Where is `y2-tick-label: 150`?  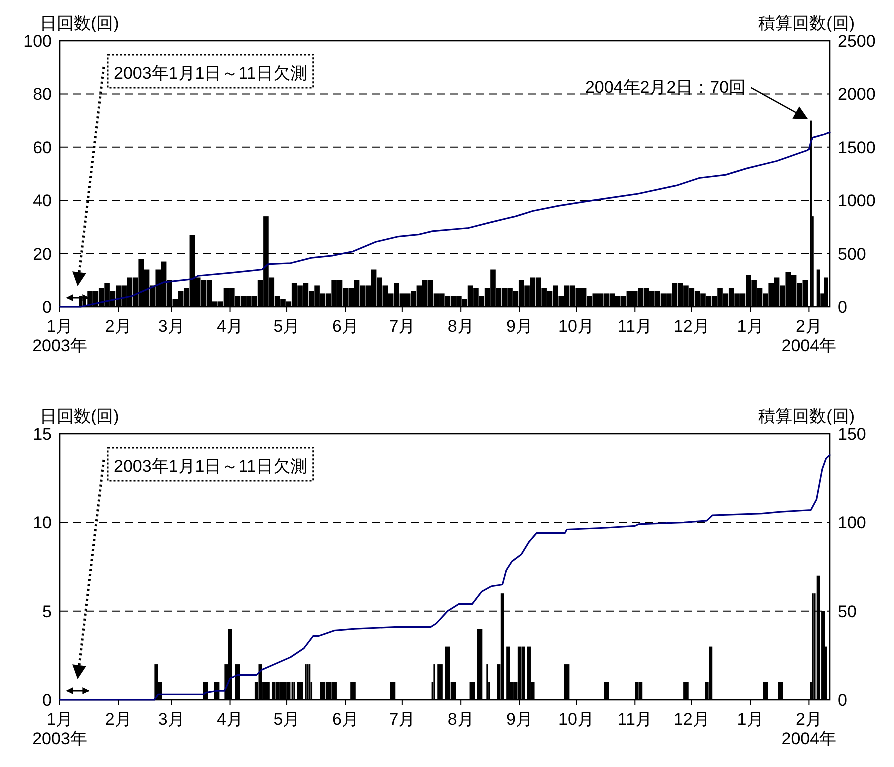 y2-tick-label: 150 is located at coordinates (852, 434).